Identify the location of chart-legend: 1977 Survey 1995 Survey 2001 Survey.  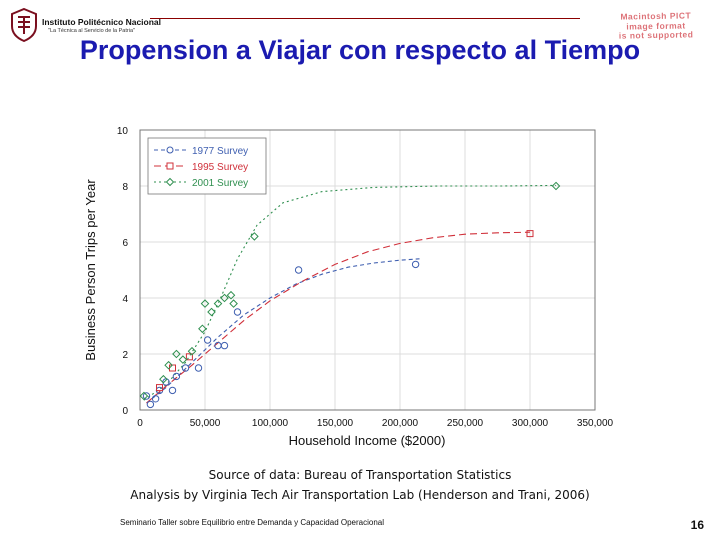
(207, 166).